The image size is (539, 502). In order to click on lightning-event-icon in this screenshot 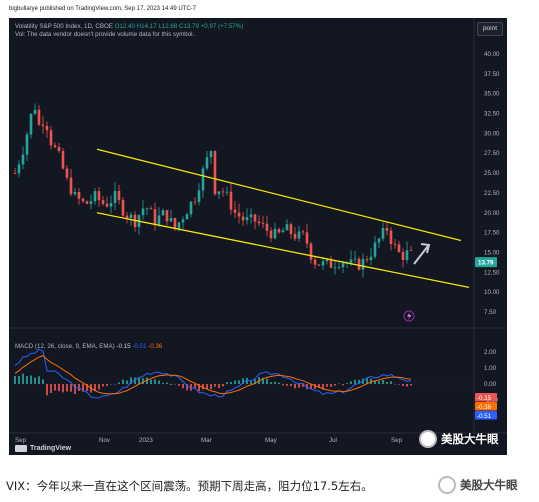, I will do `click(409, 316)`.